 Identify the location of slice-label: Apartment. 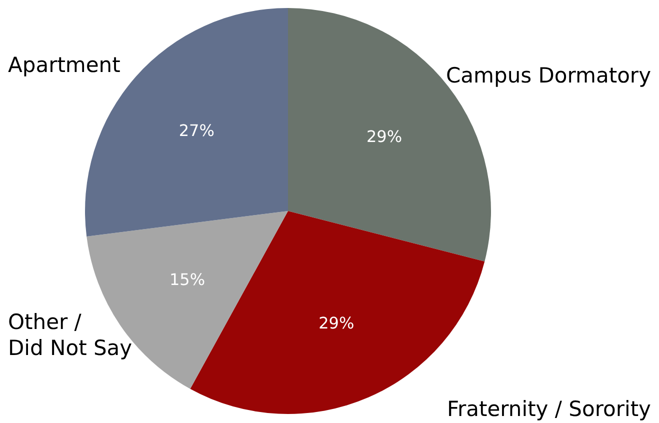
(64, 64).